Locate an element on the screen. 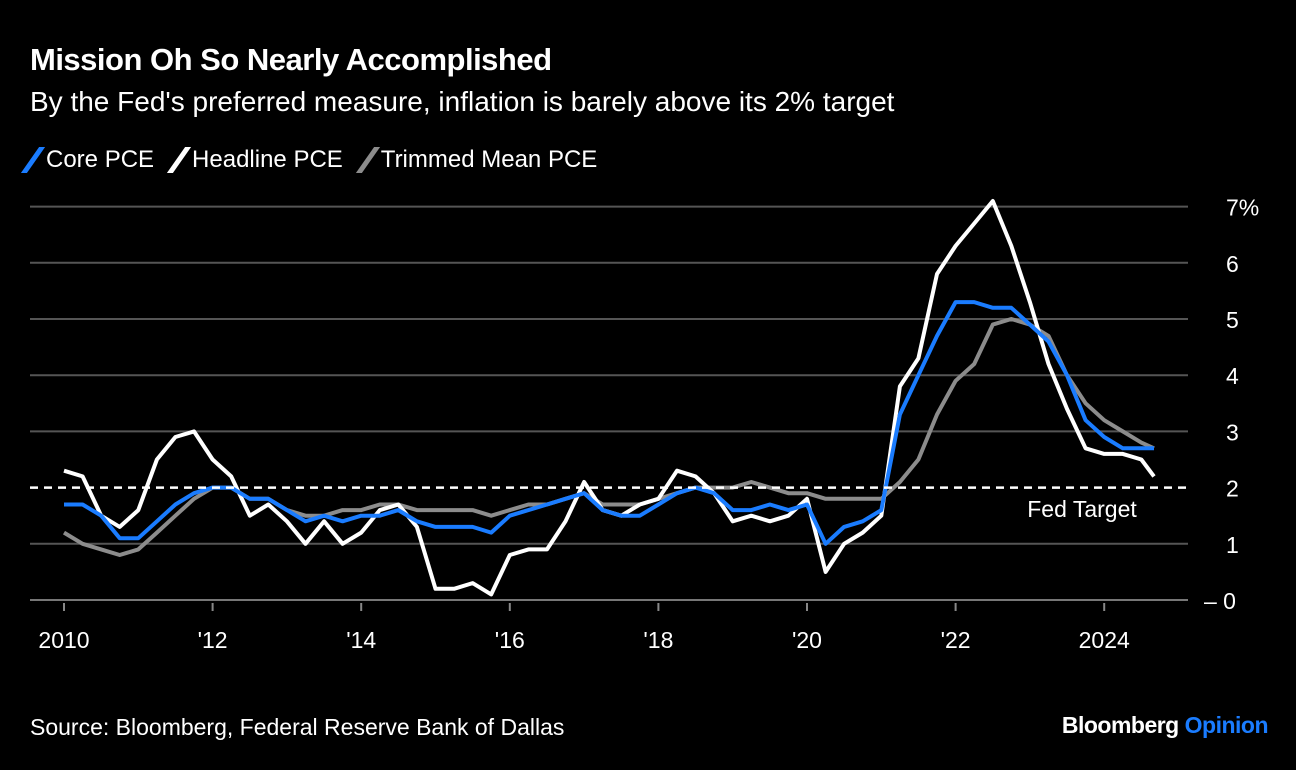  logo-product: Opinion is located at coordinates (1226, 725).